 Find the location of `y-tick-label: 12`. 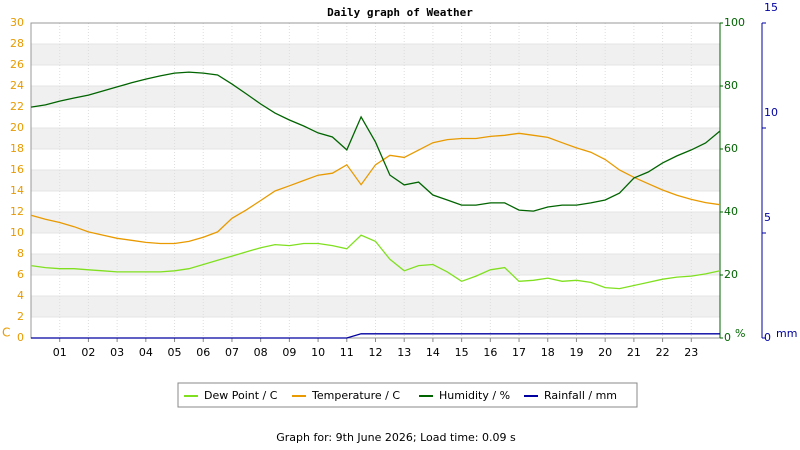

y-tick-label: 12 is located at coordinates (17, 211).